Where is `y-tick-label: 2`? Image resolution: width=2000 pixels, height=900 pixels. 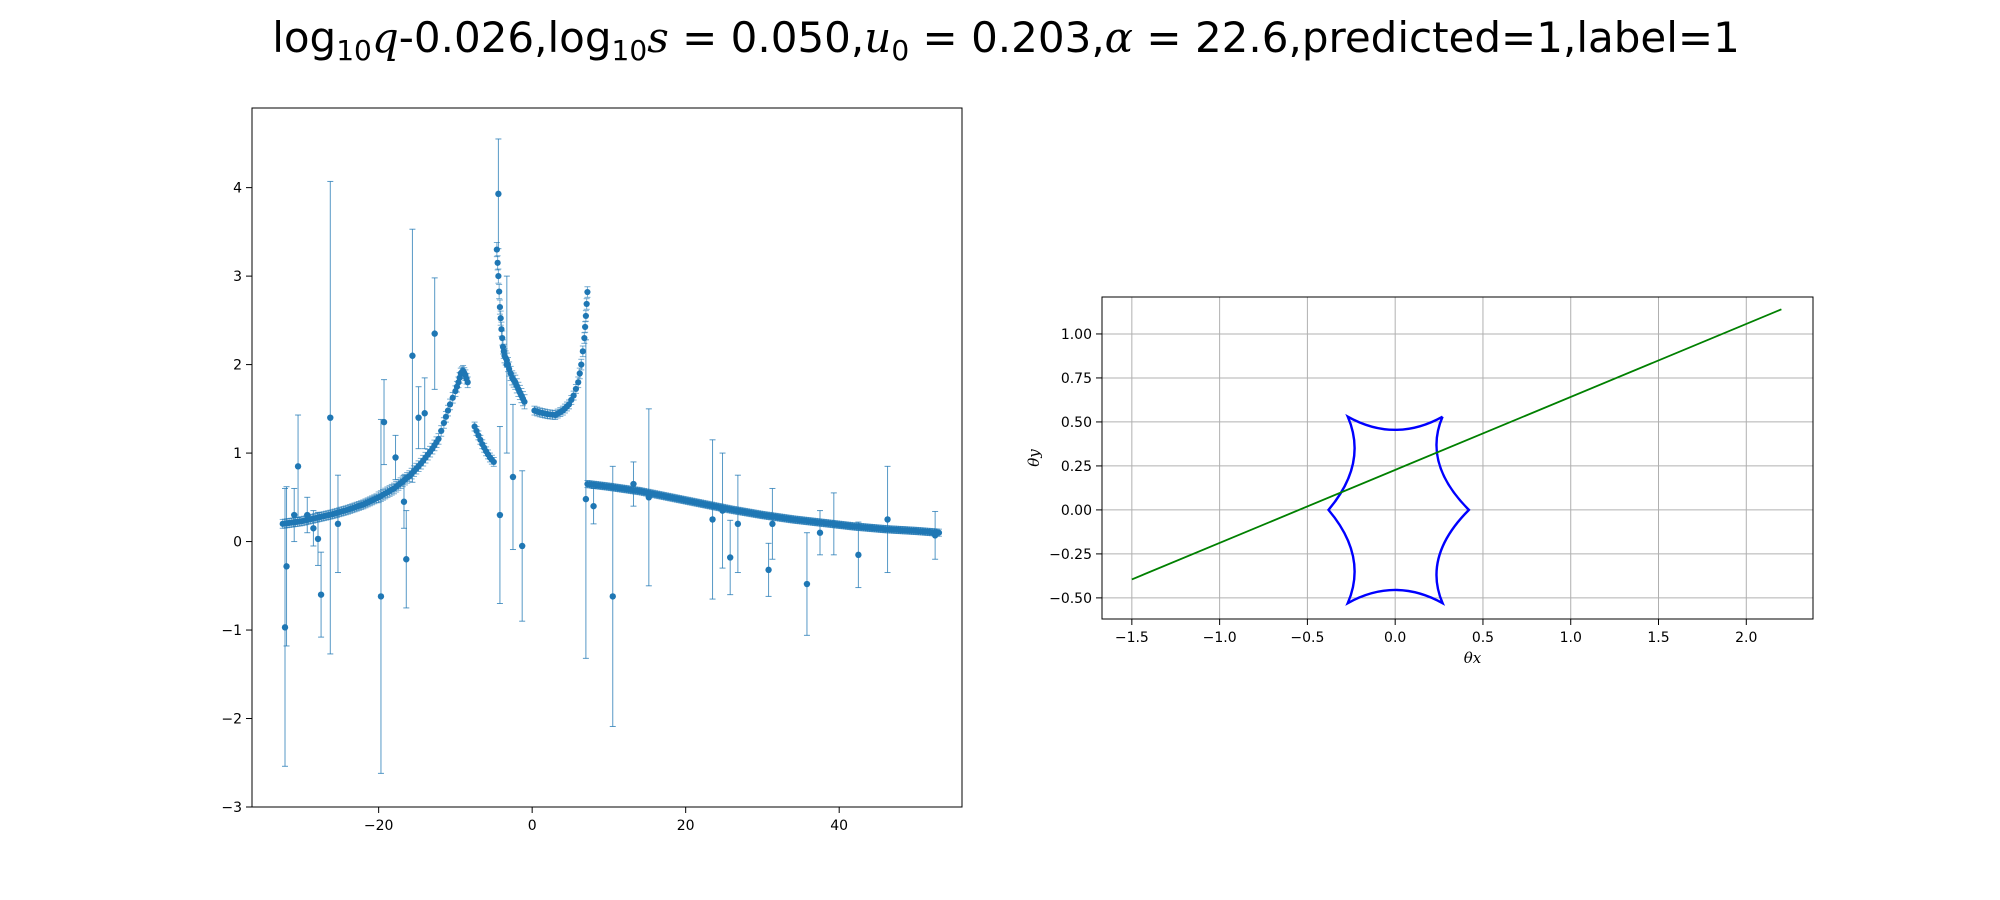 y-tick-label: 2 is located at coordinates (237, 366).